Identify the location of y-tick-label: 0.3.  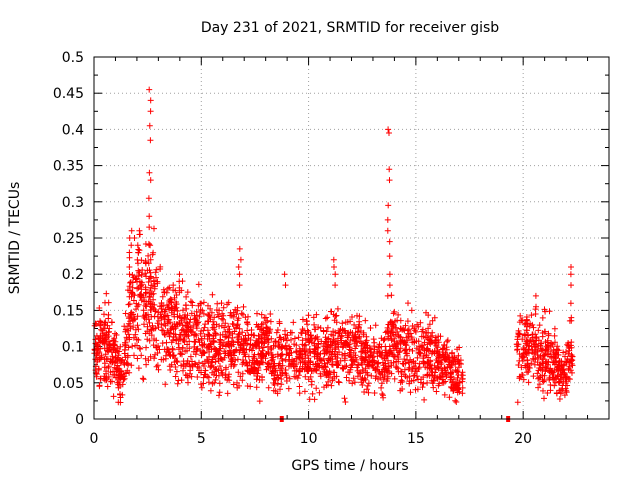
(73, 203).